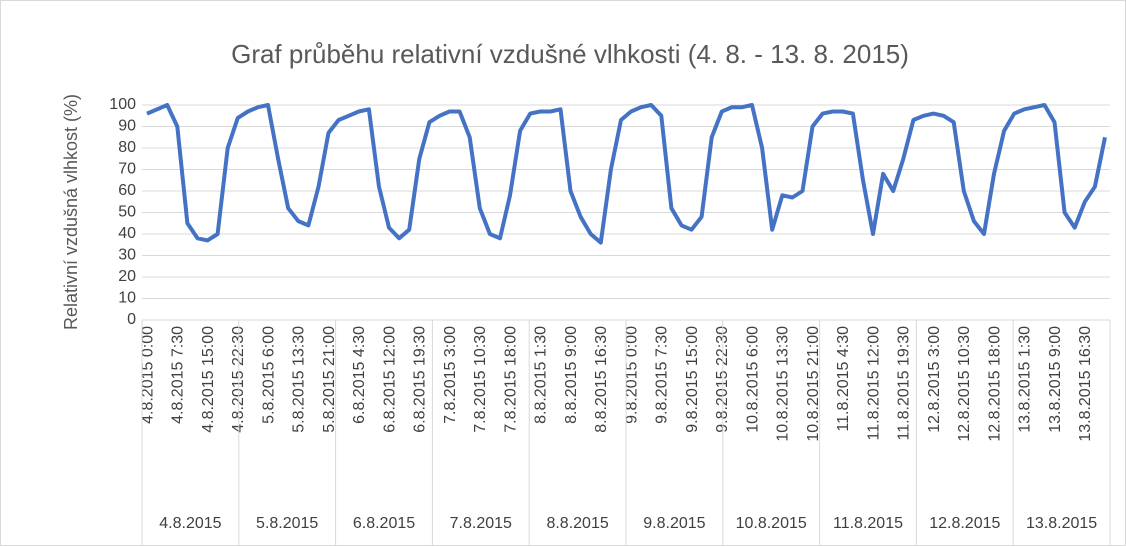 This screenshot has width=1126, height=546. What do you see at coordinates (1085, 384) in the screenshot?
I see `x-tick-label: 13.8.2015 16:30` at bounding box center [1085, 384].